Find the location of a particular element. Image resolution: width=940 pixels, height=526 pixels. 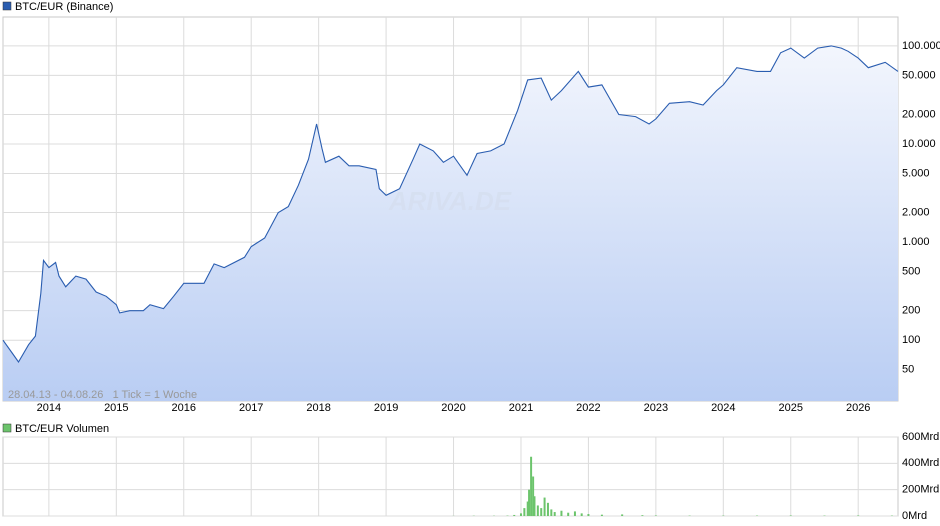

x-tick-label: 2015 is located at coordinates (116, 408).